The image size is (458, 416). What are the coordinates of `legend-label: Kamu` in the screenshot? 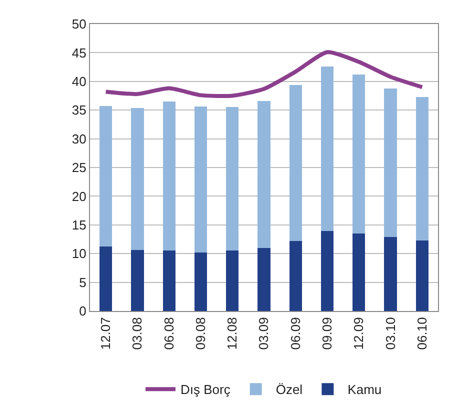 It's located at (365, 390).